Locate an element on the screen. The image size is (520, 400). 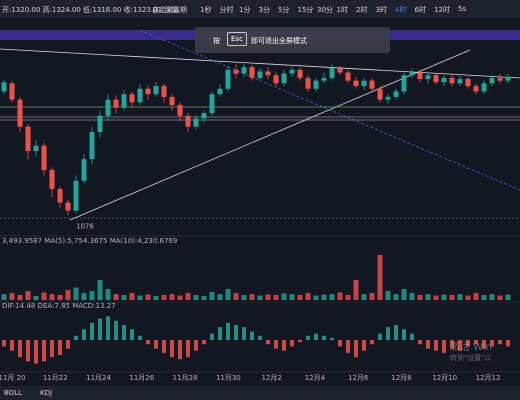
trend-line is located at coordinates (260, 63).